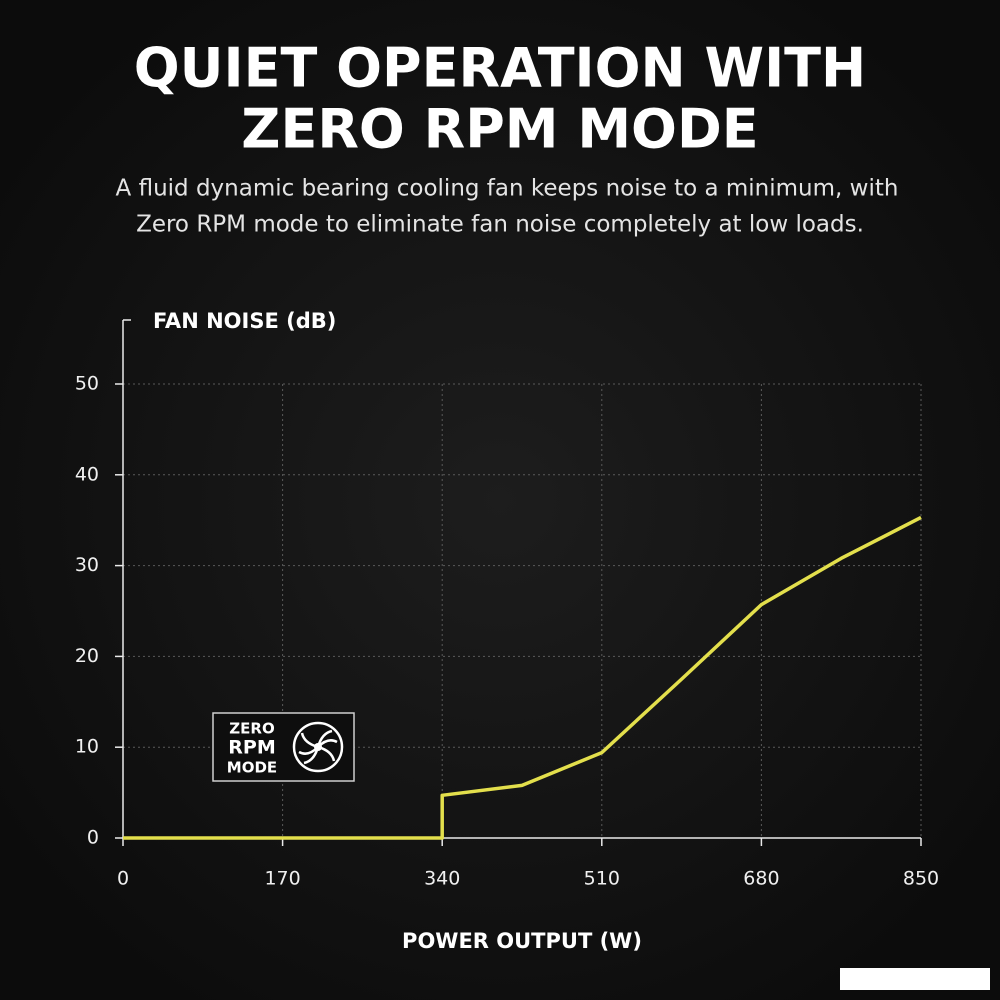  I want to click on y-tick-label: 0, so click(93, 838).